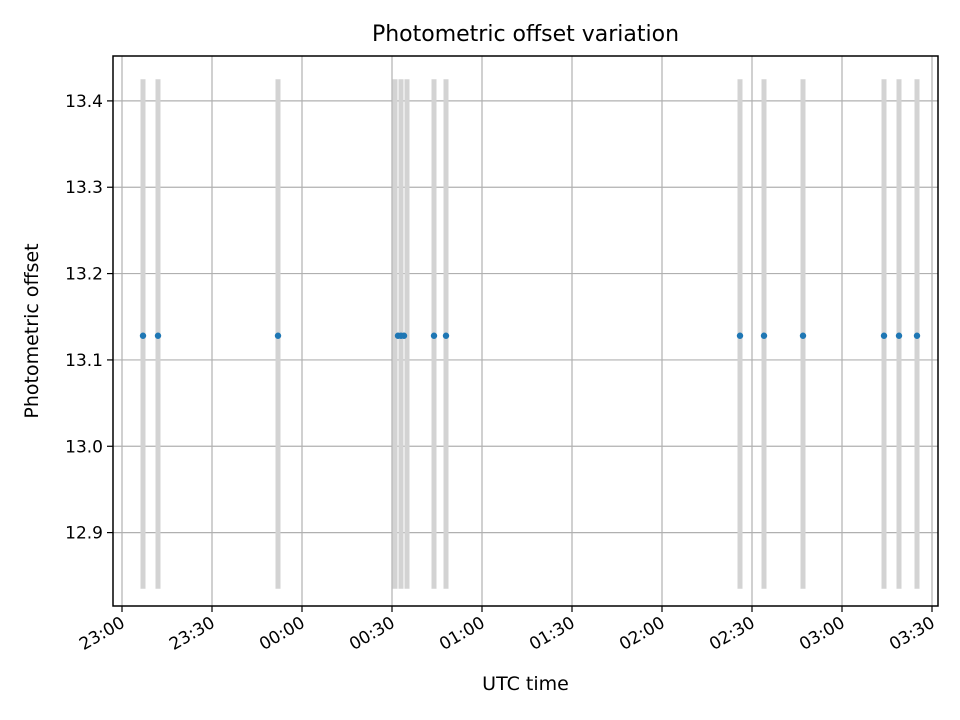 This screenshot has width=960, height=720. What do you see at coordinates (552, 634) in the screenshot?
I see `x-tick-label: 01:30` at bounding box center [552, 634].